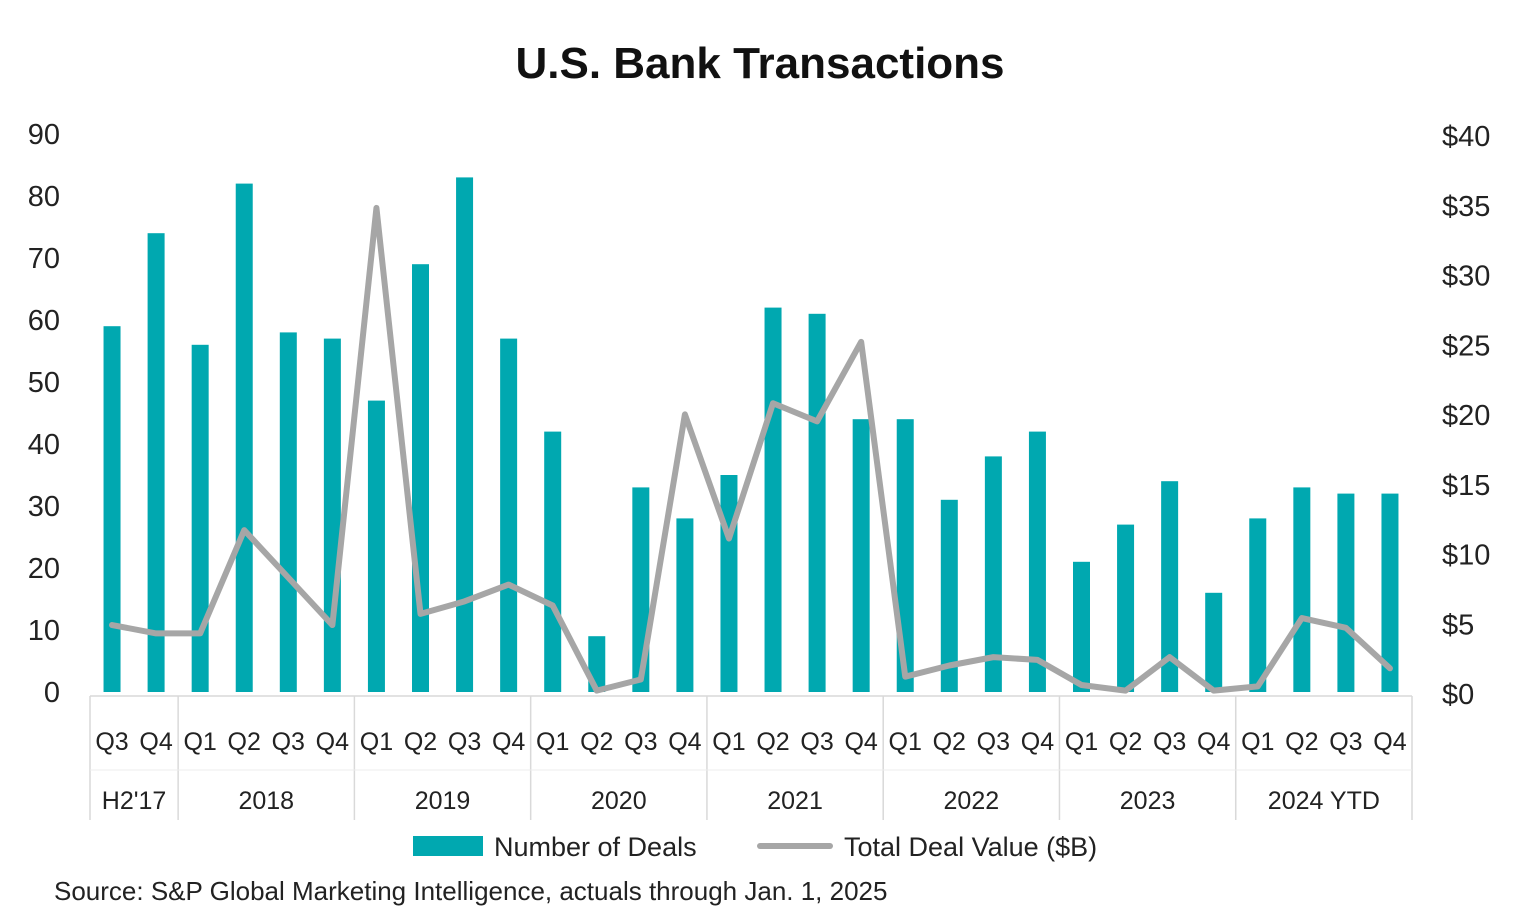  Describe the element at coordinates (619, 801) in the screenshot. I see `year-label: 2020` at that location.